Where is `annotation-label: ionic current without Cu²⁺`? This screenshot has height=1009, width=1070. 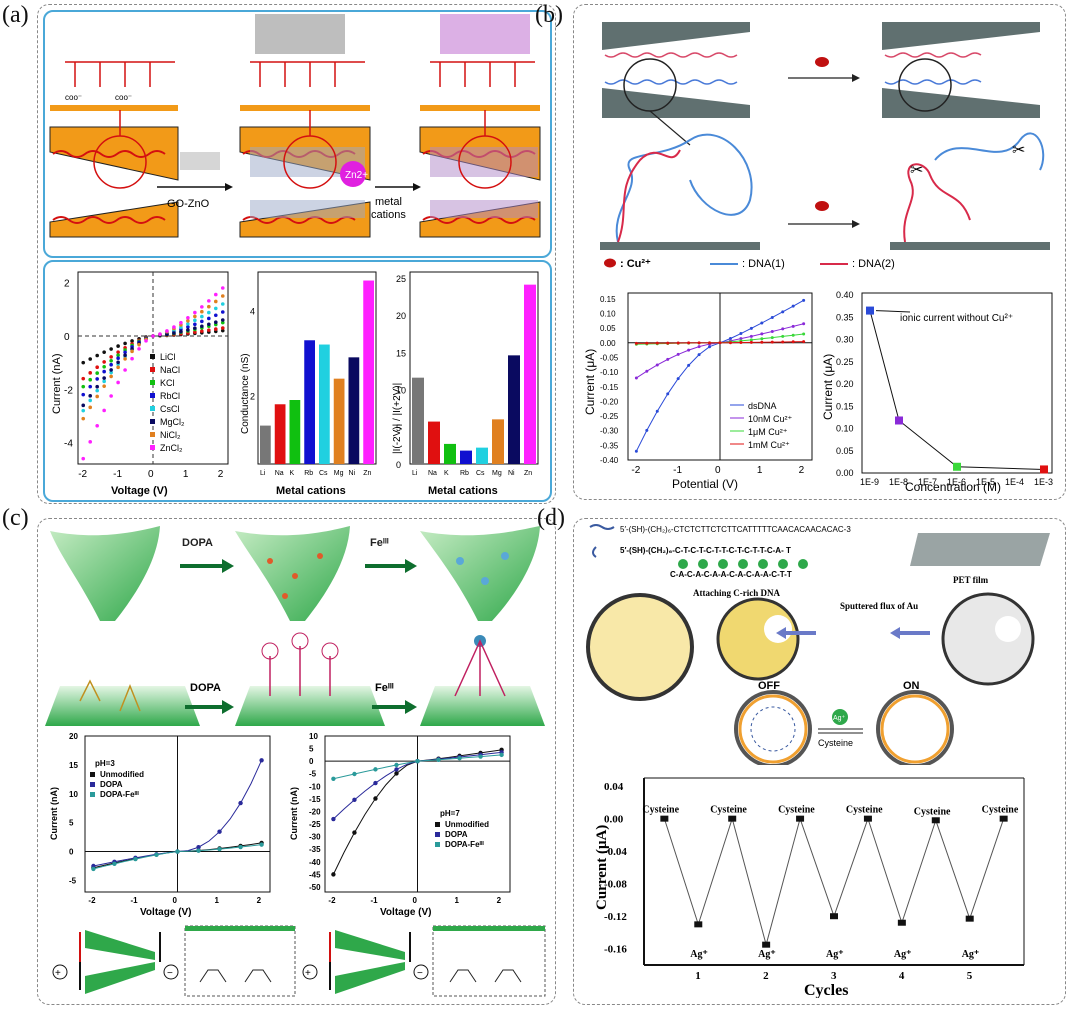 annotation-label: ionic current without Cu²⁺ is located at coordinates (956, 318).